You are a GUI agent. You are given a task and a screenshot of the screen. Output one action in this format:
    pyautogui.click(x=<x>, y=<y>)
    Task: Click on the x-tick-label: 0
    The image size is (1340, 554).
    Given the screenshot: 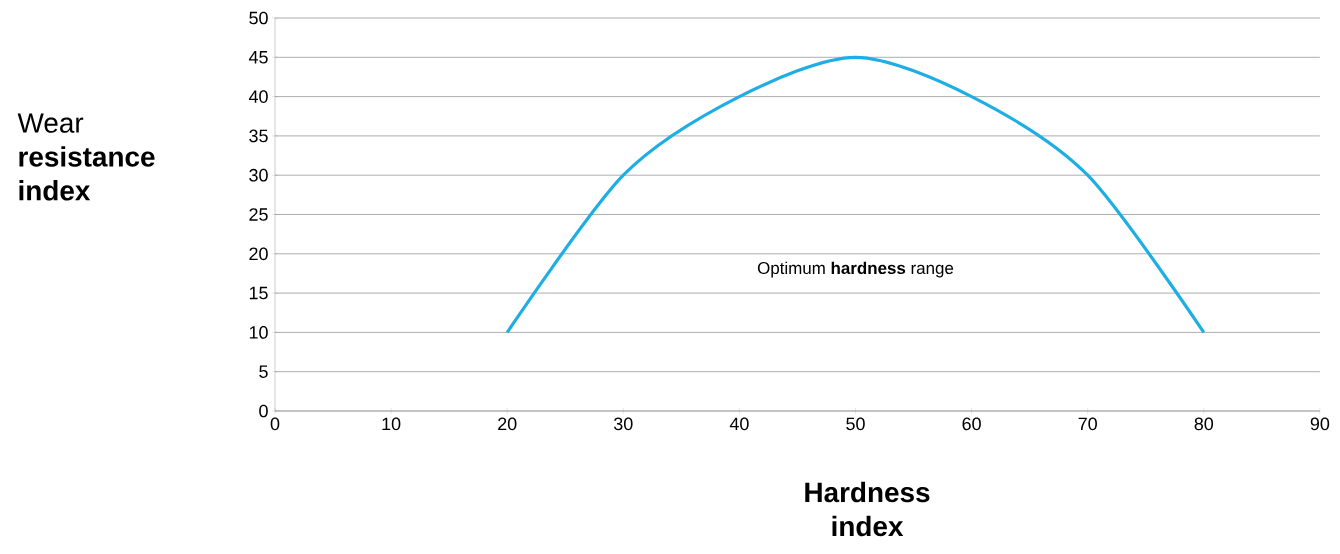 What is the action you would take?
    pyautogui.click(x=275, y=424)
    